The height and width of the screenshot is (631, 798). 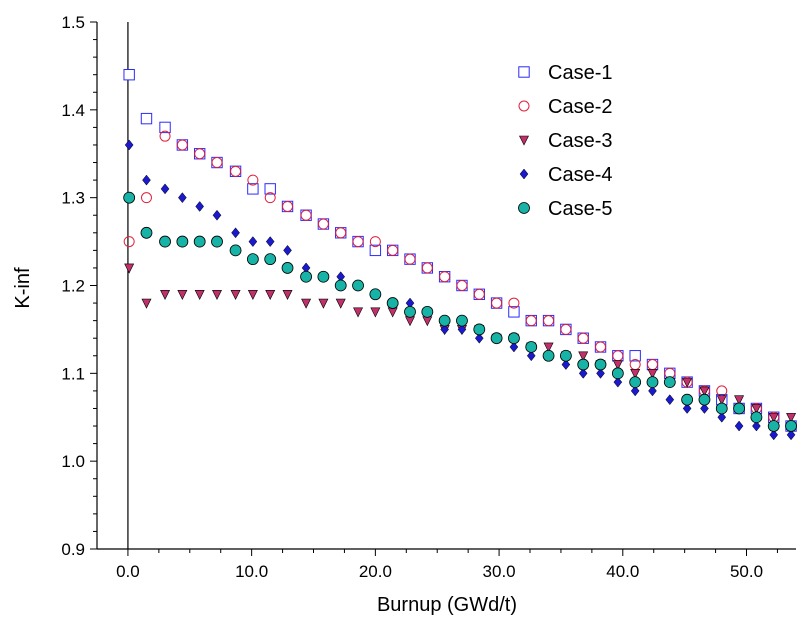 I want to click on y-tick-label: 1.0, so click(x=73, y=461).